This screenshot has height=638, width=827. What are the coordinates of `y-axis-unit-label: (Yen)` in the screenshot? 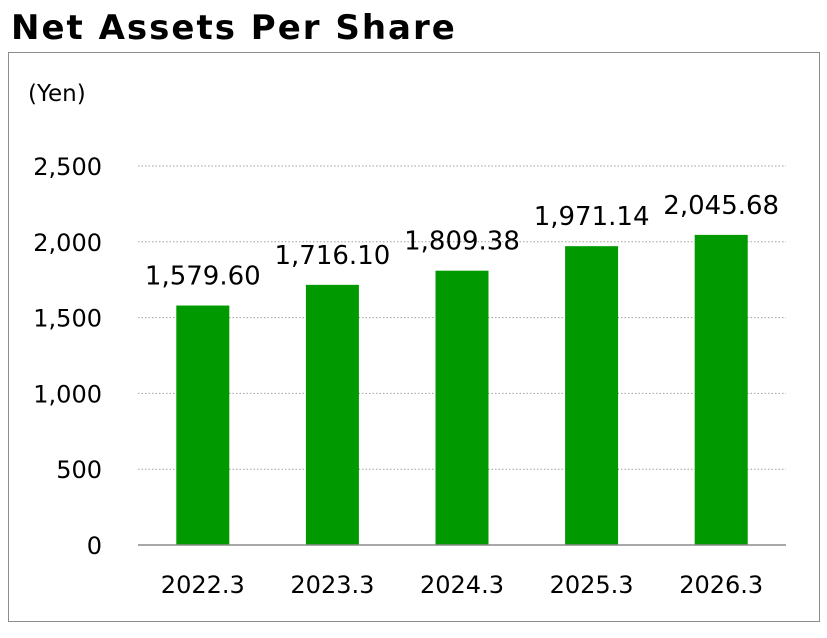 It's located at (57, 94).